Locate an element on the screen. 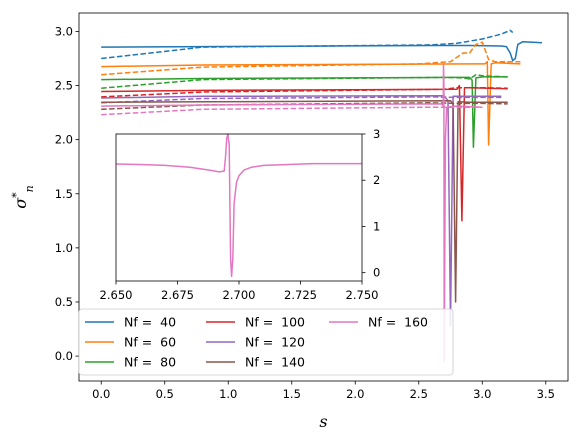  series-1-dashed-line is located at coordinates (311, 58).